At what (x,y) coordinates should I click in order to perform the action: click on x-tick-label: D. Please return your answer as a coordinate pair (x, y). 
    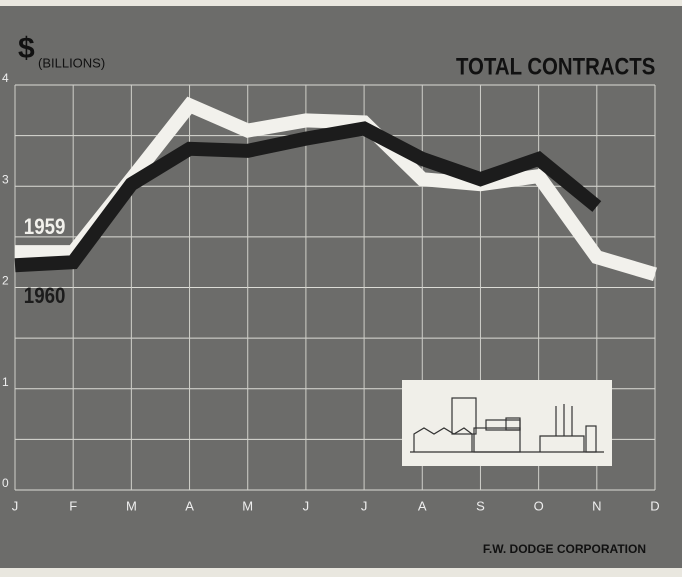
    Looking at the image, I should click on (654, 505).